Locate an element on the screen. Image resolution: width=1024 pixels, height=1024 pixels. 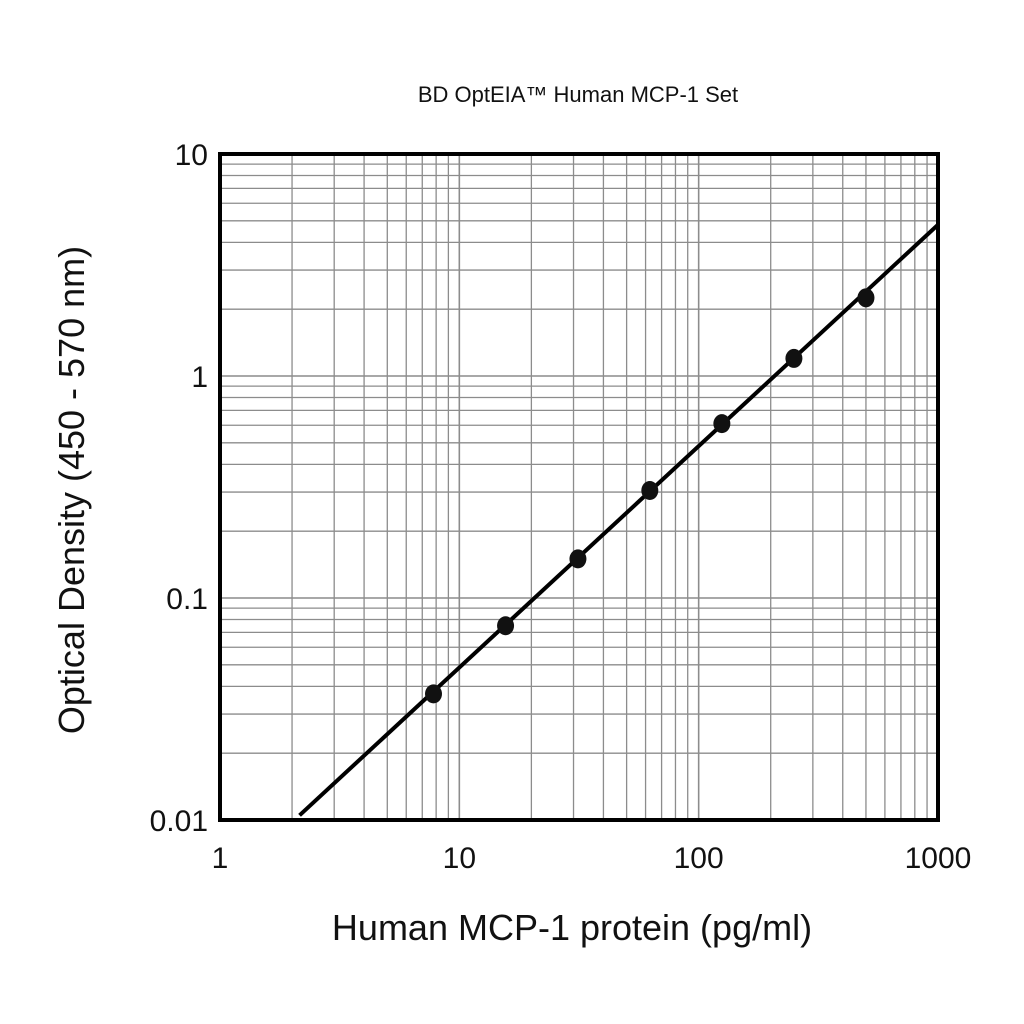
x-tick-label: 100 is located at coordinates (699, 858).